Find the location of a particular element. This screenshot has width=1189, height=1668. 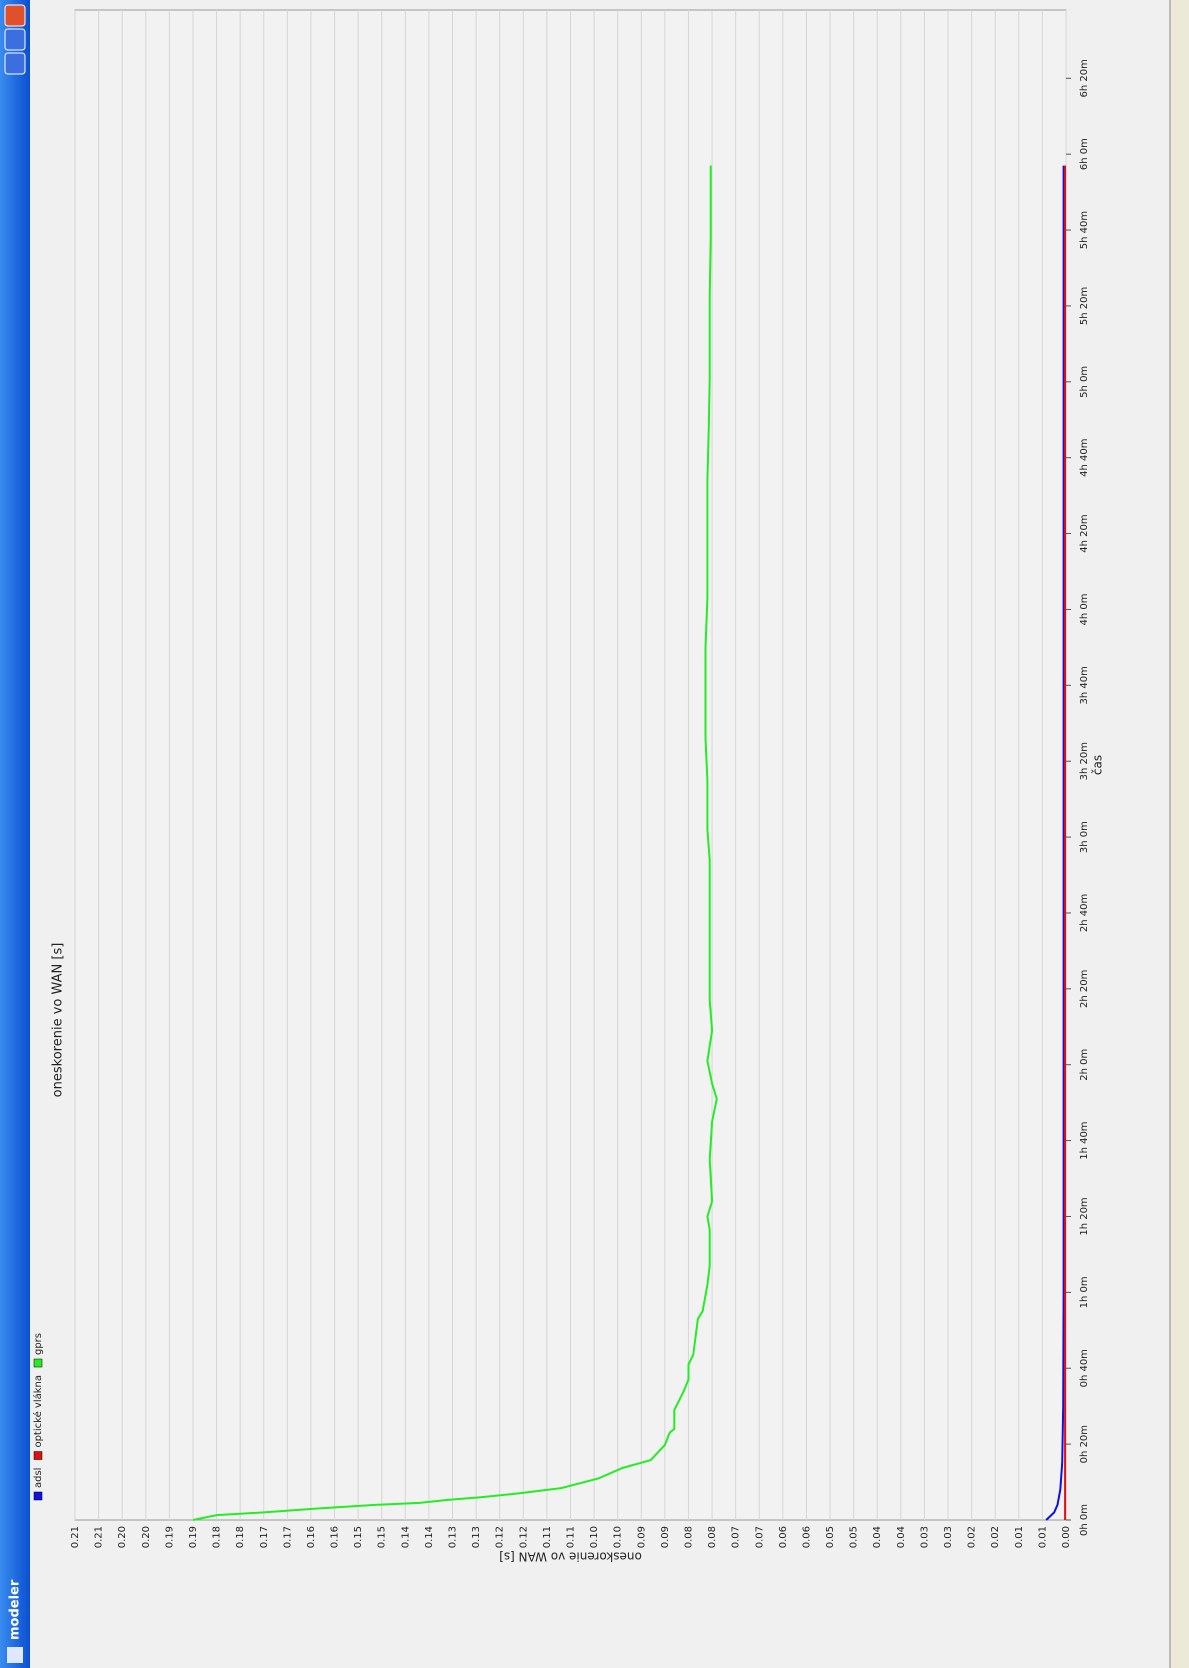

x-tick-label: 4h 40m is located at coordinates (1084, 458).